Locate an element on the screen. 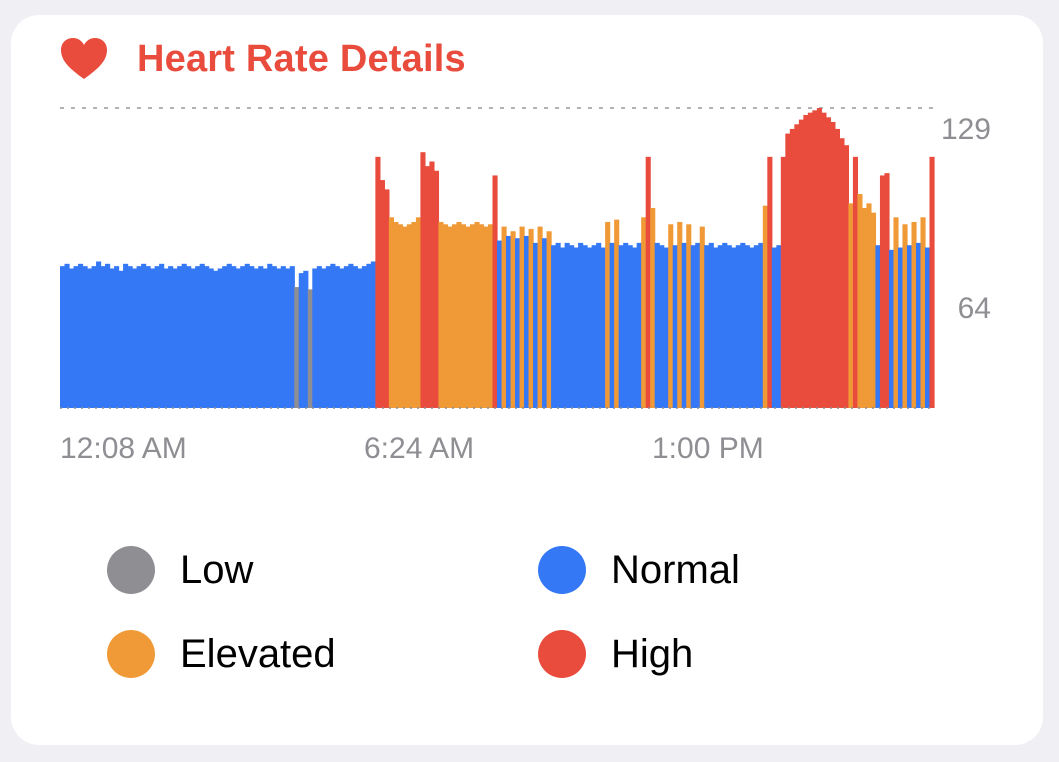 Image resolution: width=1059 pixels, height=762 pixels. card-header: Heart Rate Details is located at coordinates (263, 59).